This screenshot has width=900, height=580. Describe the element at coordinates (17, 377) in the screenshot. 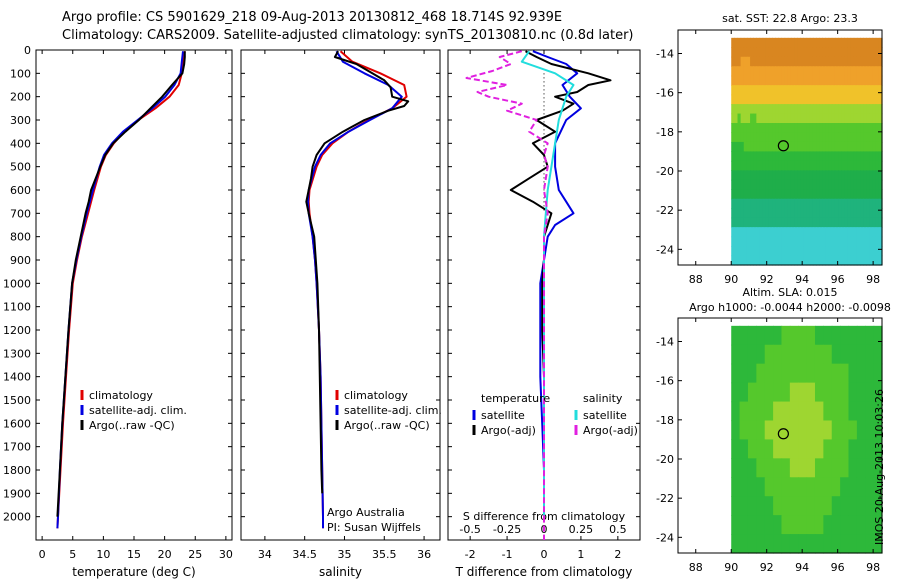

I see `y-tick-label: 1400` at that location.